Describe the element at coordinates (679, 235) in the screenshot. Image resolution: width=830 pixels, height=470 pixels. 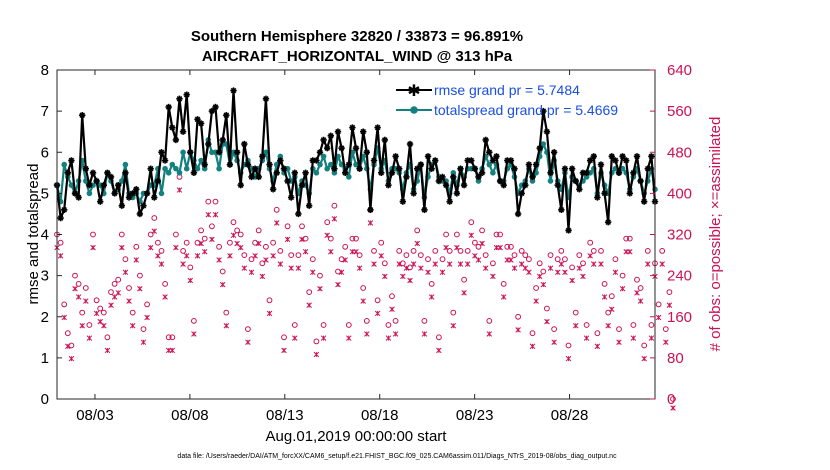
I see `right-tick-label: 320` at that location.